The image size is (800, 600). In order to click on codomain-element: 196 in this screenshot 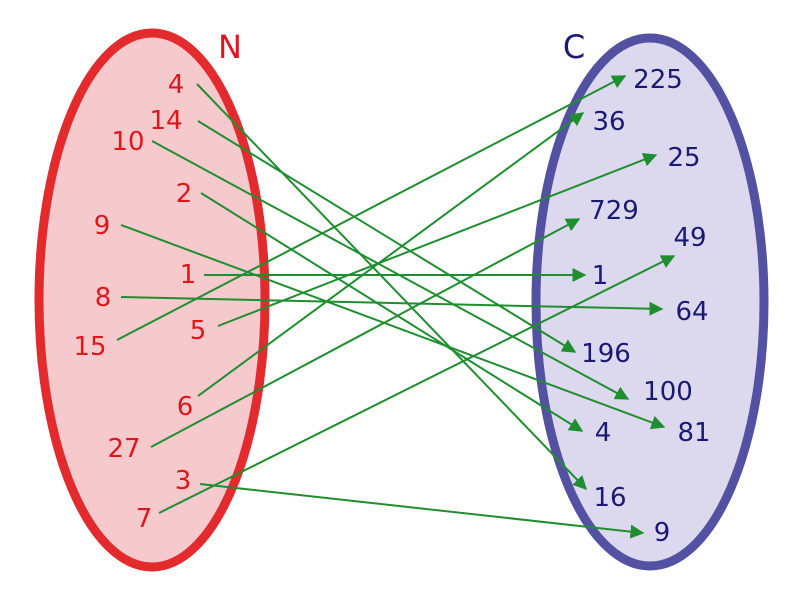, I will do `click(606, 354)`.